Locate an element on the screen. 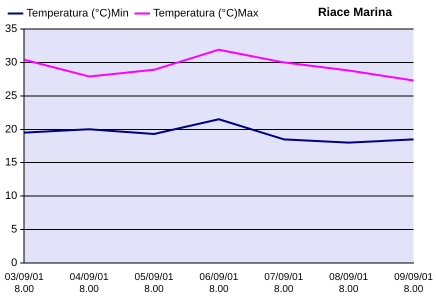 The height and width of the screenshot is (300, 436). x-tick-label: 06/09/01 8.00 is located at coordinates (219, 283).